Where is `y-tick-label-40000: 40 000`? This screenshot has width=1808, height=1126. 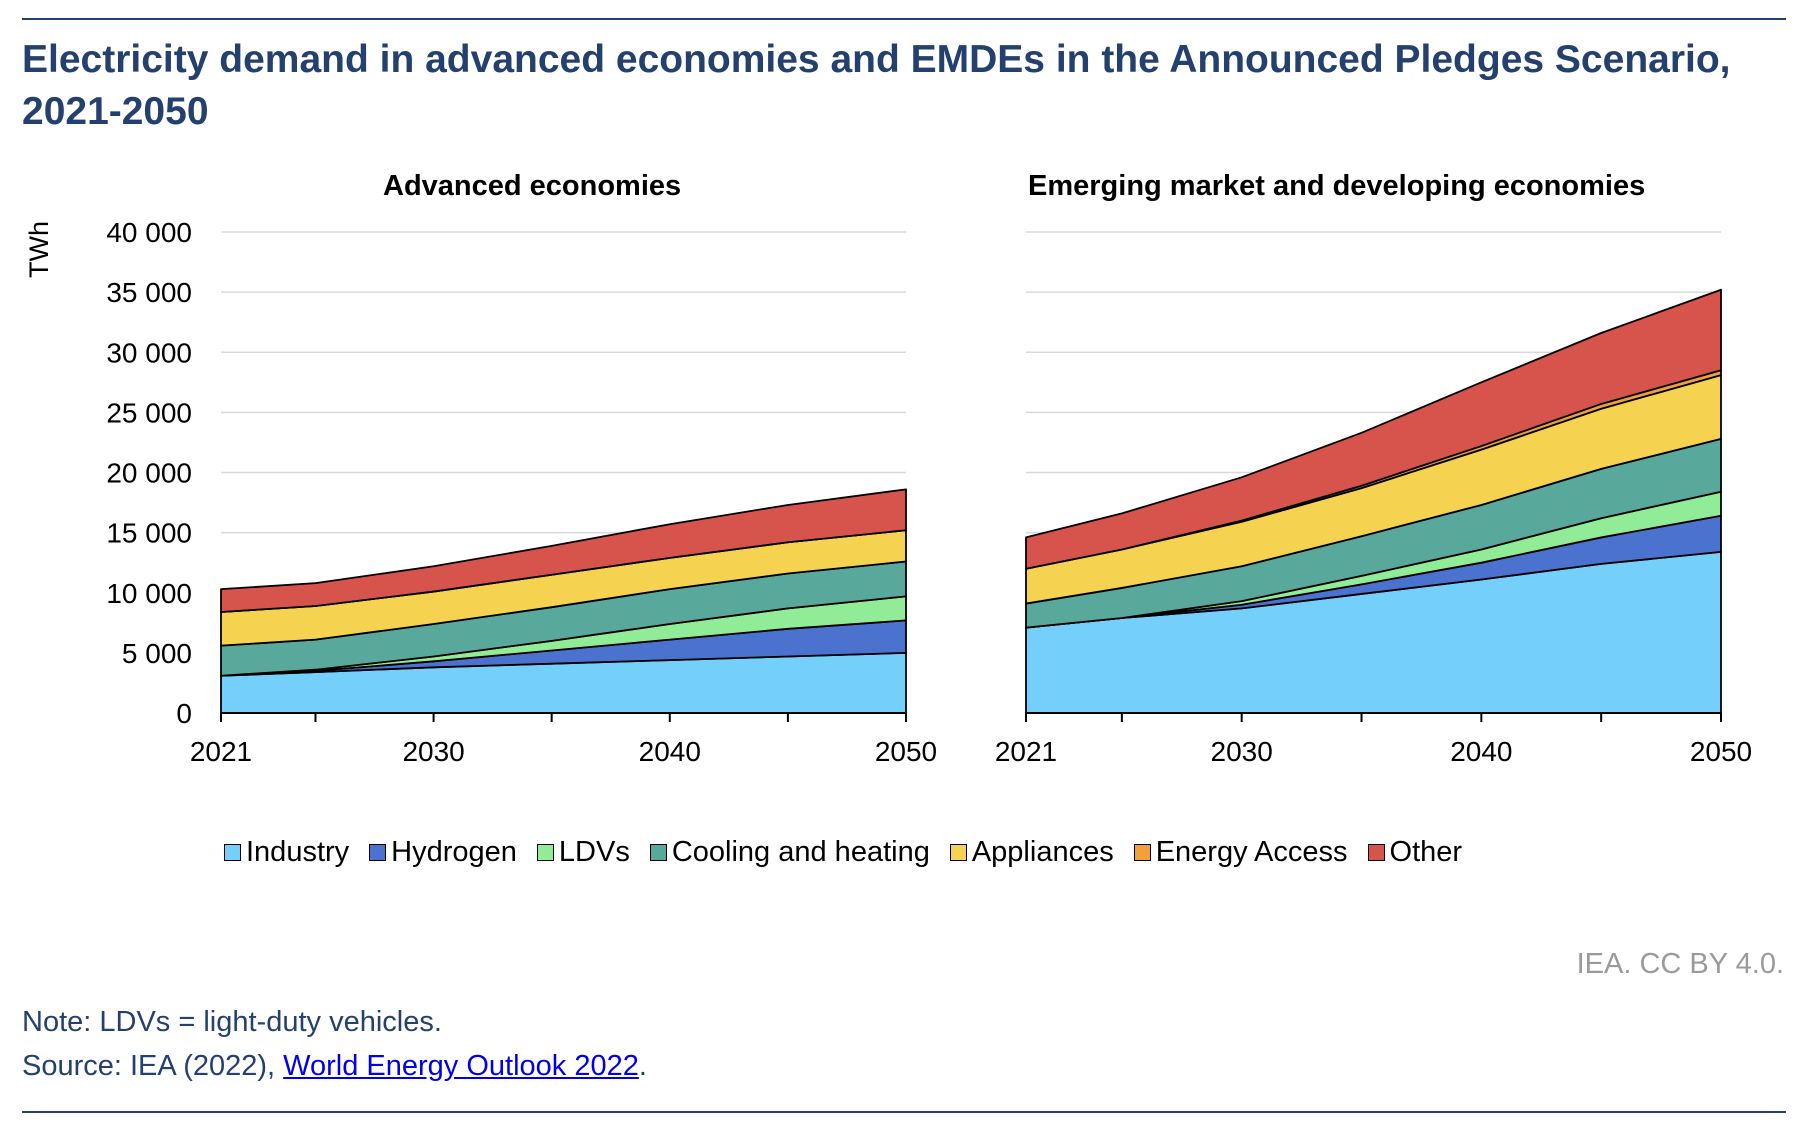
y-tick-label-40000: 40 000 is located at coordinates (149, 232).